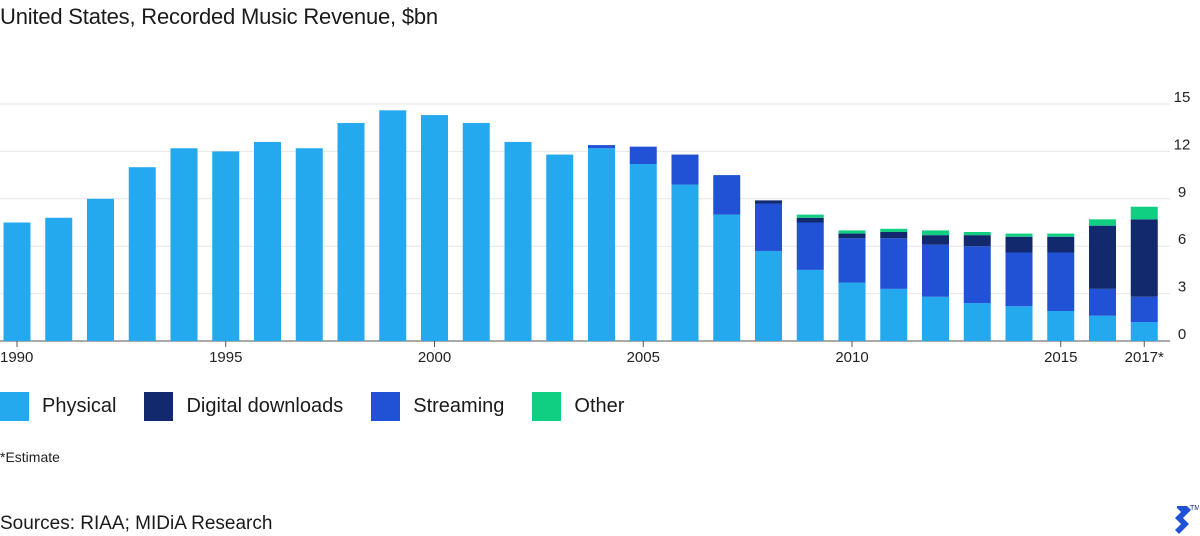 Image resolution: width=1200 pixels, height=536 pixels. Describe the element at coordinates (1102, 222) in the screenshot. I see `bar-other-2016` at that location.